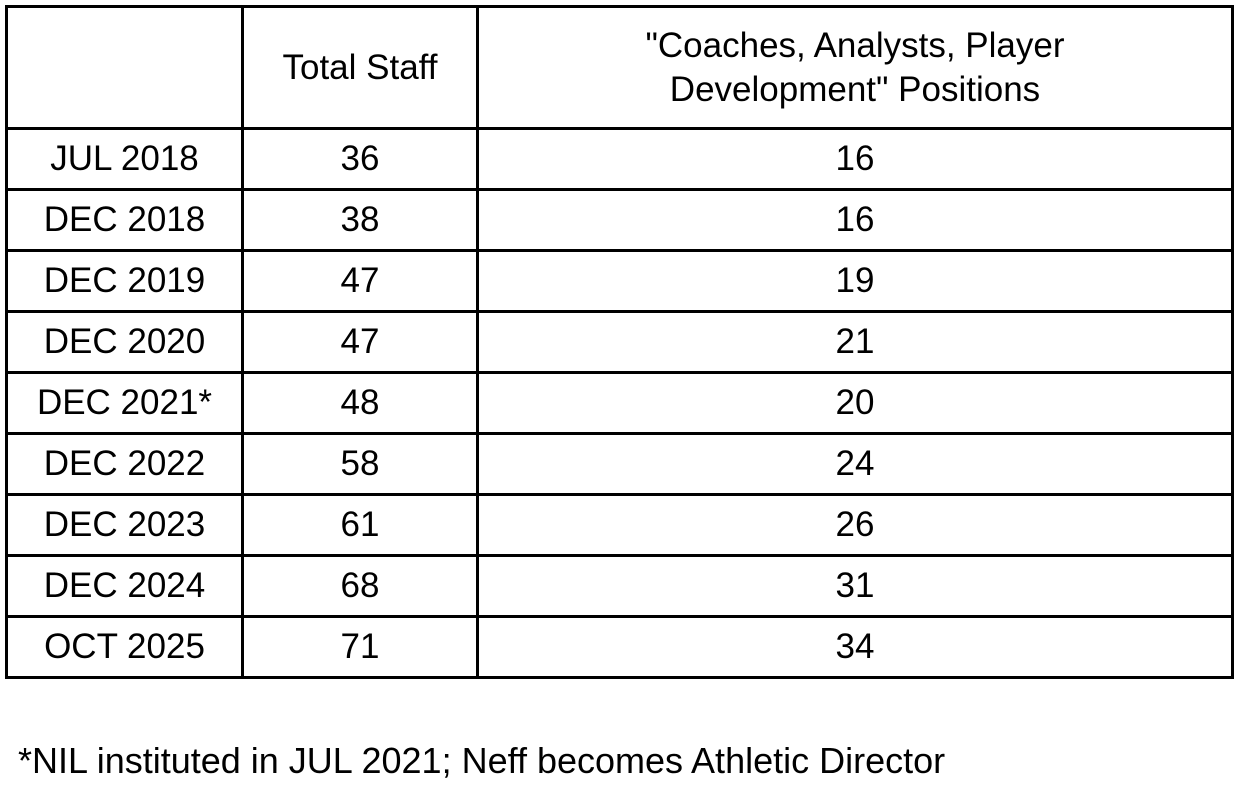  What do you see at coordinates (855, 586) in the screenshot?
I see `table-cell: 31` at bounding box center [855, 586].